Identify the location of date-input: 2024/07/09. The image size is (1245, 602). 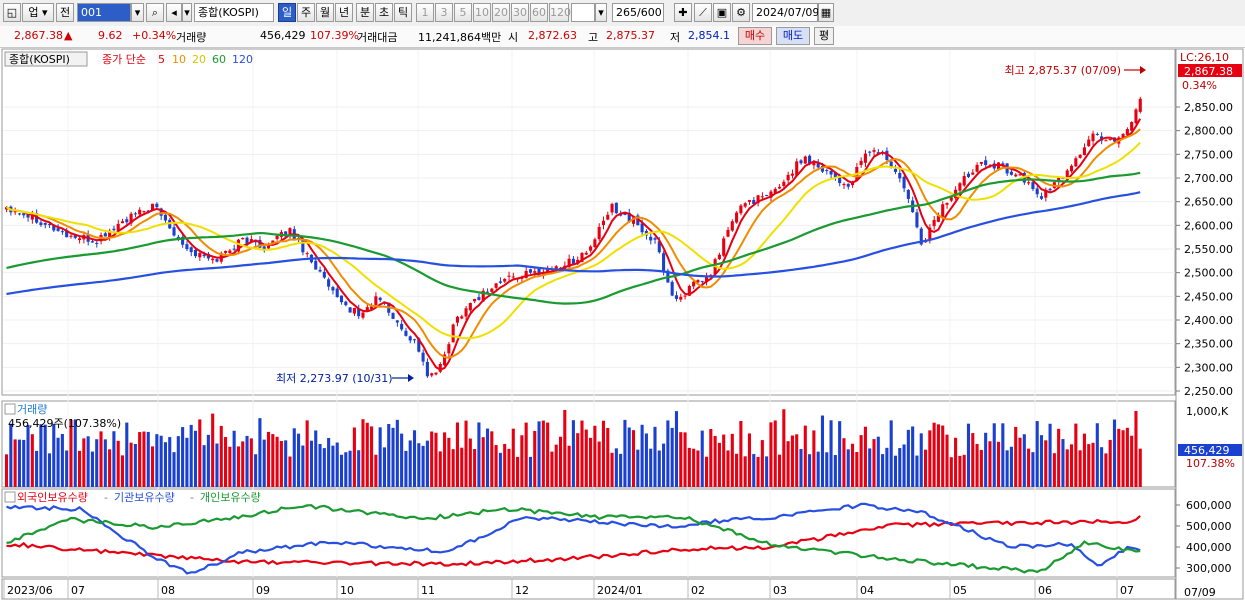
(785, 12).